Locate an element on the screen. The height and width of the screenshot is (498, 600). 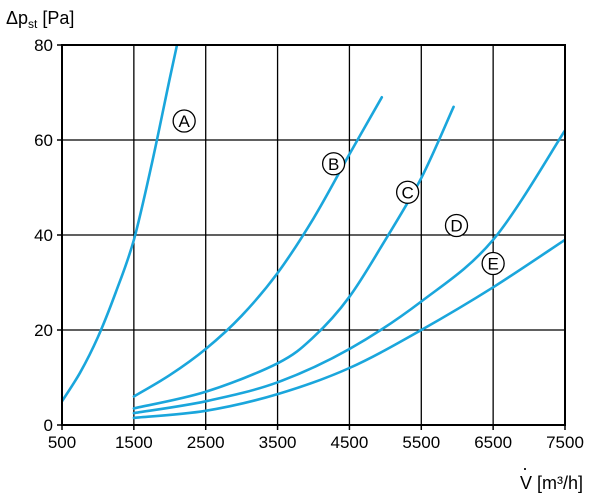
y-axis-title: Δpst [Pa] is located at coordinates (40, 19).